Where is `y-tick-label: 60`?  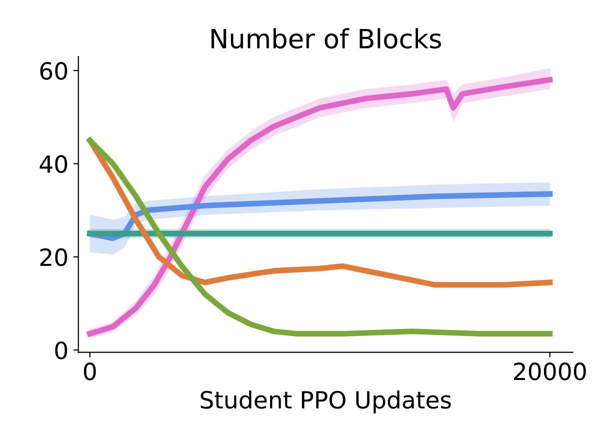
y-tick-label: 60 is located at coordinates (54, 71).